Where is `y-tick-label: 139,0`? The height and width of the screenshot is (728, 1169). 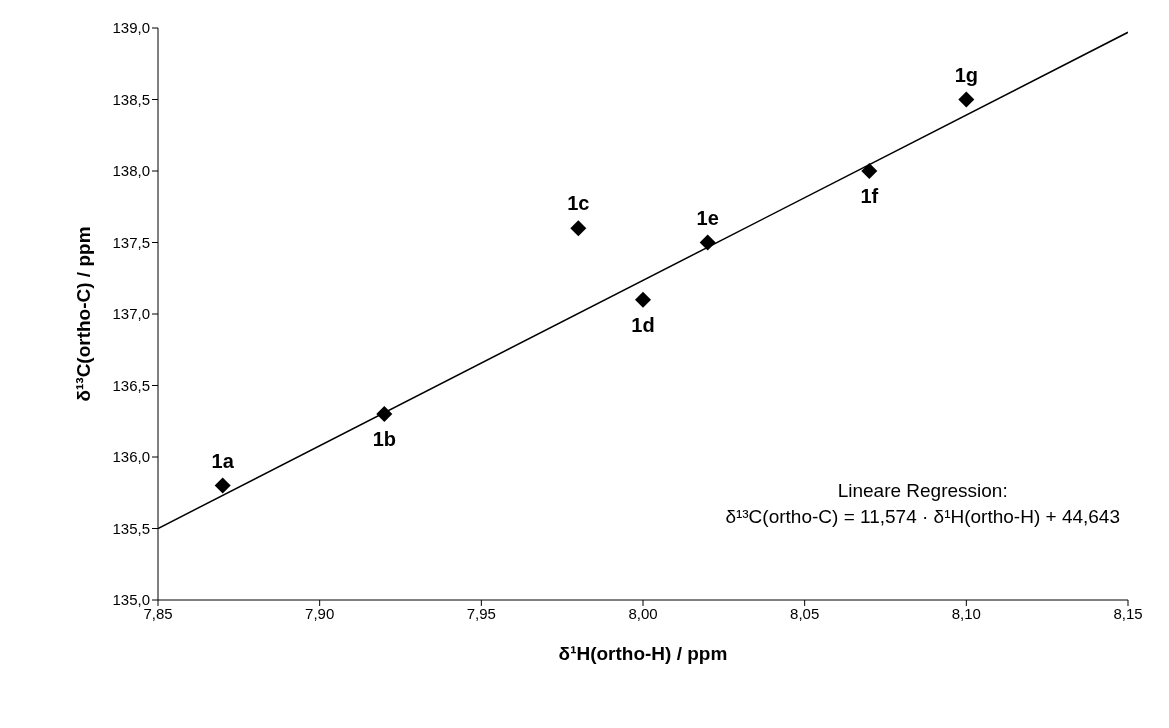
y-tick-label: 139,0 is located at coordinates (131, 28).